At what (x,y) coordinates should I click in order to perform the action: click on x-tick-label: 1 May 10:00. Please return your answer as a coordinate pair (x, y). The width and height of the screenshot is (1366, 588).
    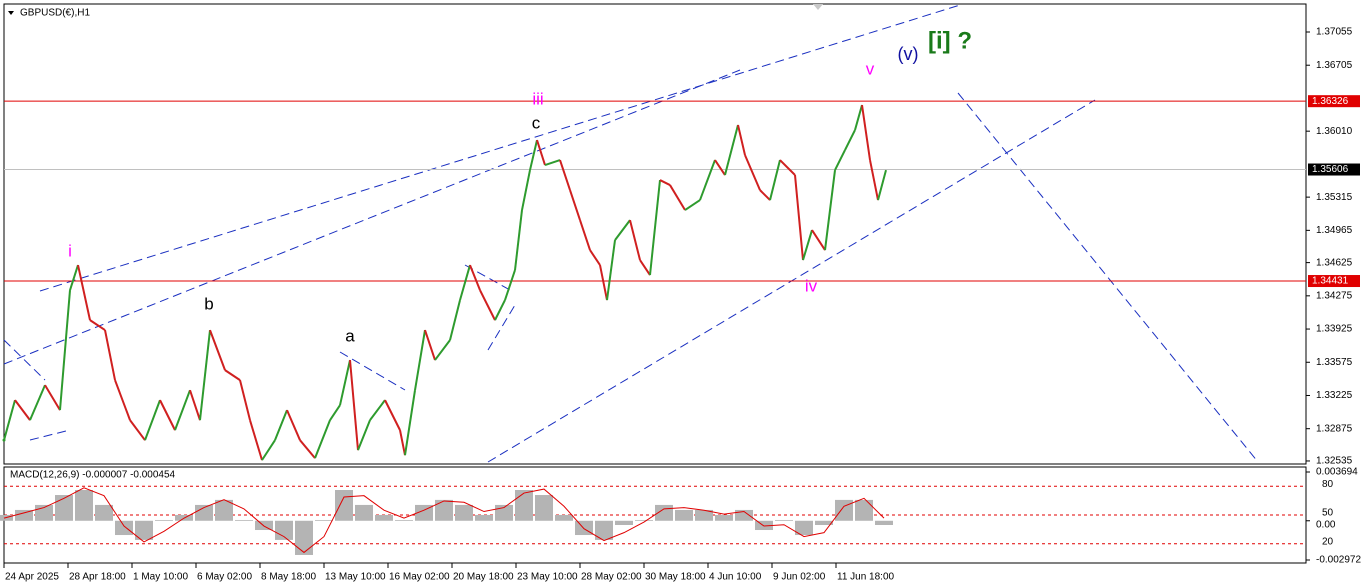
    Looking at the image, I should click on (160, 577).